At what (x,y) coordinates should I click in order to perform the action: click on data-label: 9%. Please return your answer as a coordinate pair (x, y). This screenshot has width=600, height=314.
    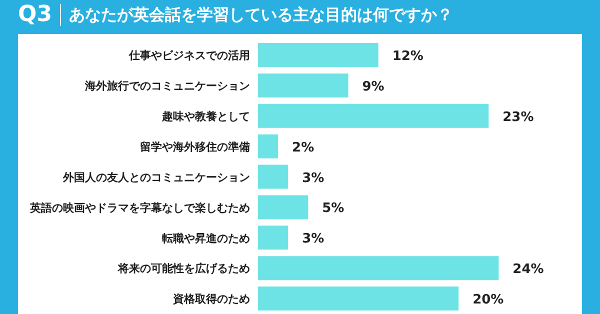
    Looking at the image, I should click on (373, 86).